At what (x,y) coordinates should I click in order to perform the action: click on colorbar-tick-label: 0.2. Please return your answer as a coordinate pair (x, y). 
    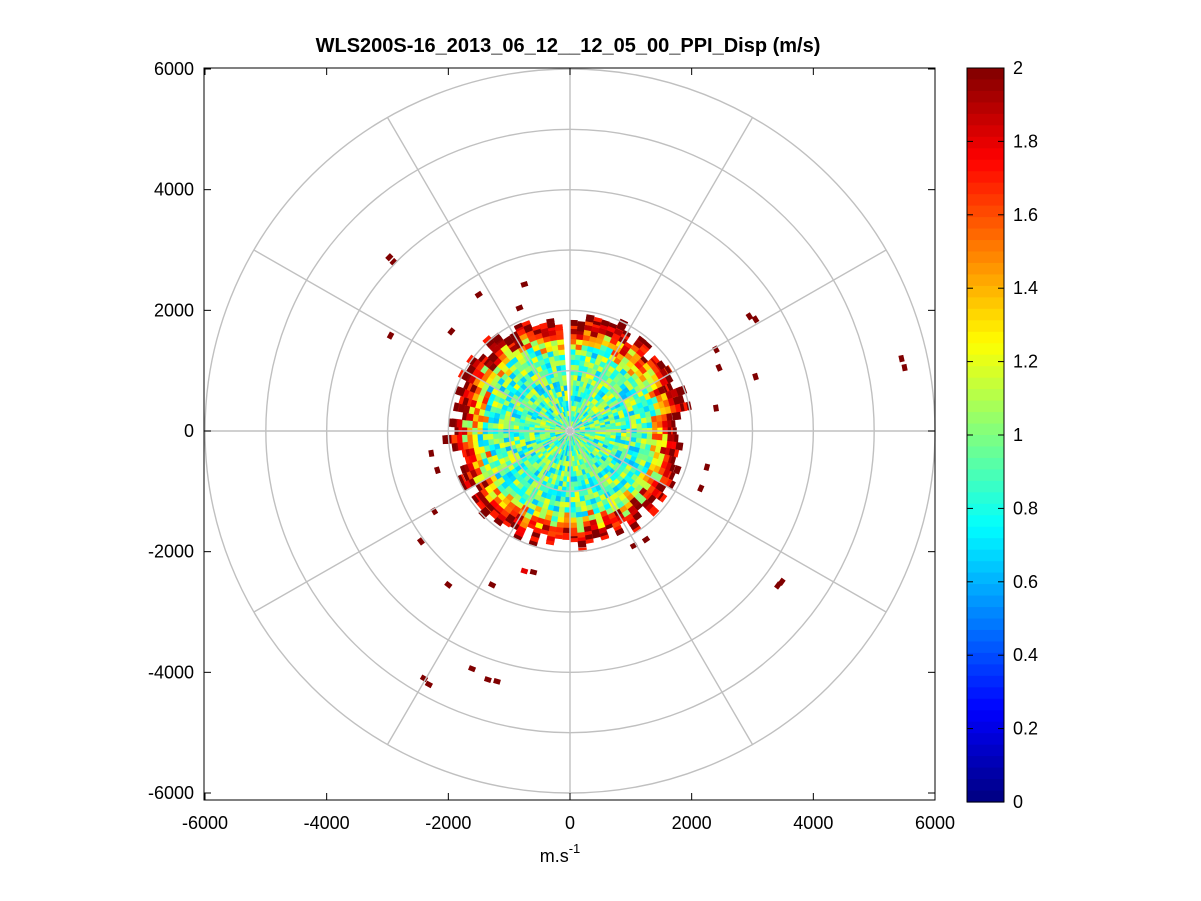
    Looking at the image, I should click on (1025, 729).